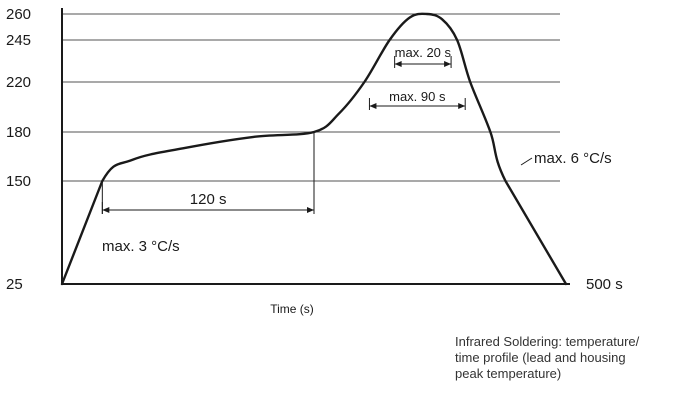  Describe the element at coordinates (141, 246) in the screenshot. I see `ramp-up-rate-label: max. 3 °C/s` at that location.